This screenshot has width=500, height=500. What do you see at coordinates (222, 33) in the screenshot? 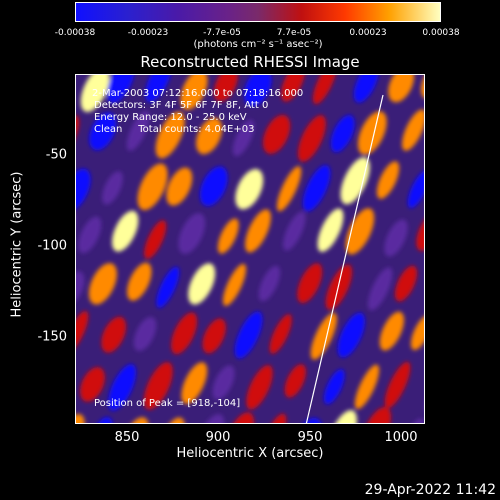
I see `colorbar-tick: -7.7e-05` at bounding box center [222, 33].